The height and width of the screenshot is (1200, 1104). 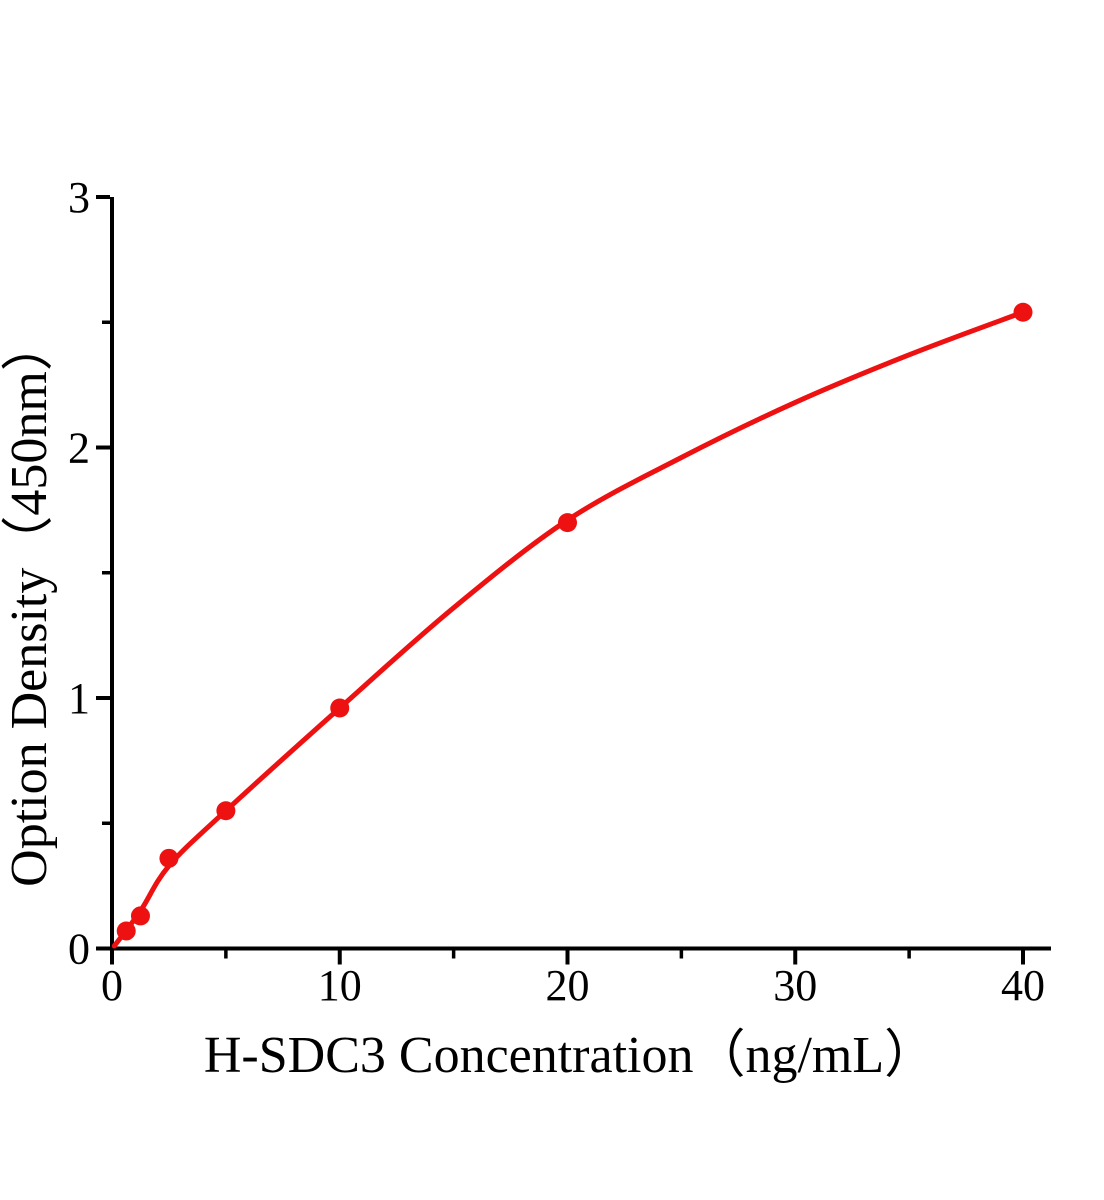 What do you see at coordinates (79, 949) in the screenshot?
I see `y-tick-label: 0` at bounding box center [79, 949].